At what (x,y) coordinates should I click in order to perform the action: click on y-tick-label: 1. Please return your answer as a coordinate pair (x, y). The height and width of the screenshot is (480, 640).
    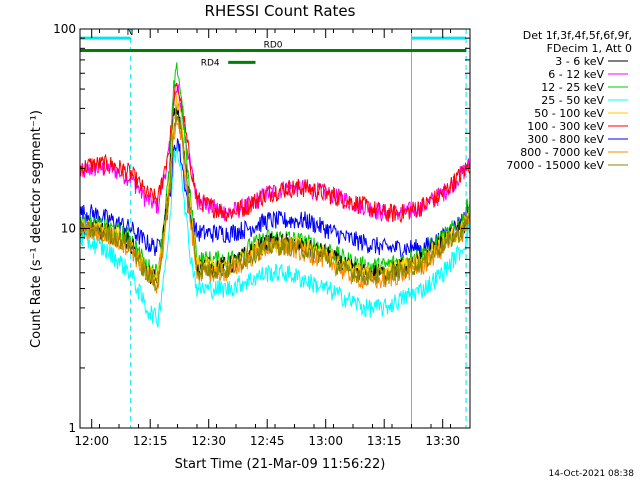
    Looking at the image, I should click on (72, 428).